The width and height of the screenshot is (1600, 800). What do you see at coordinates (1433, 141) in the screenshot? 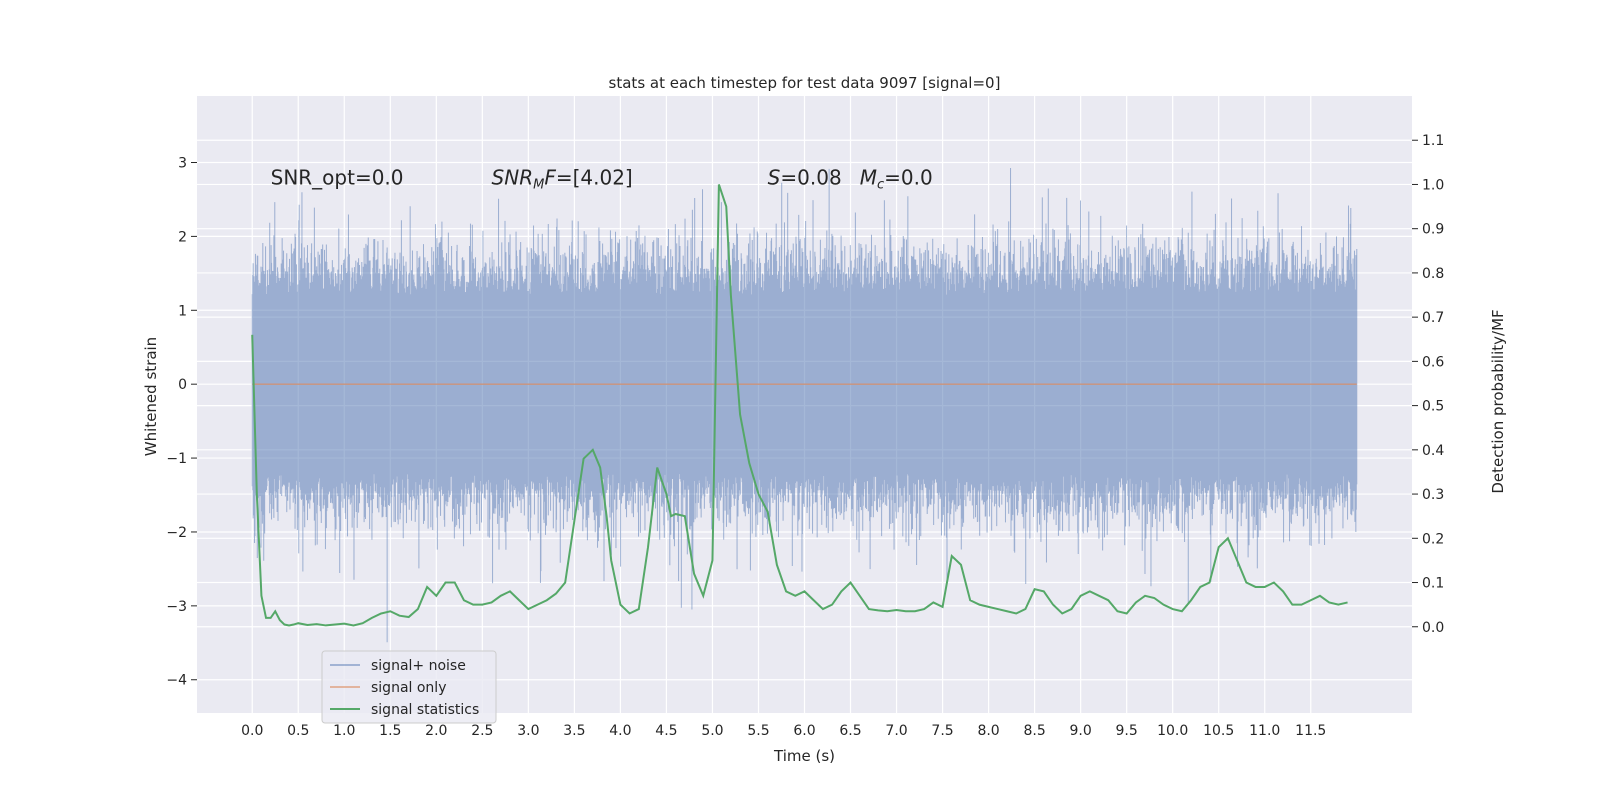
I see `y2-tick-label: 1.1` at bounding box center [1433, 141].